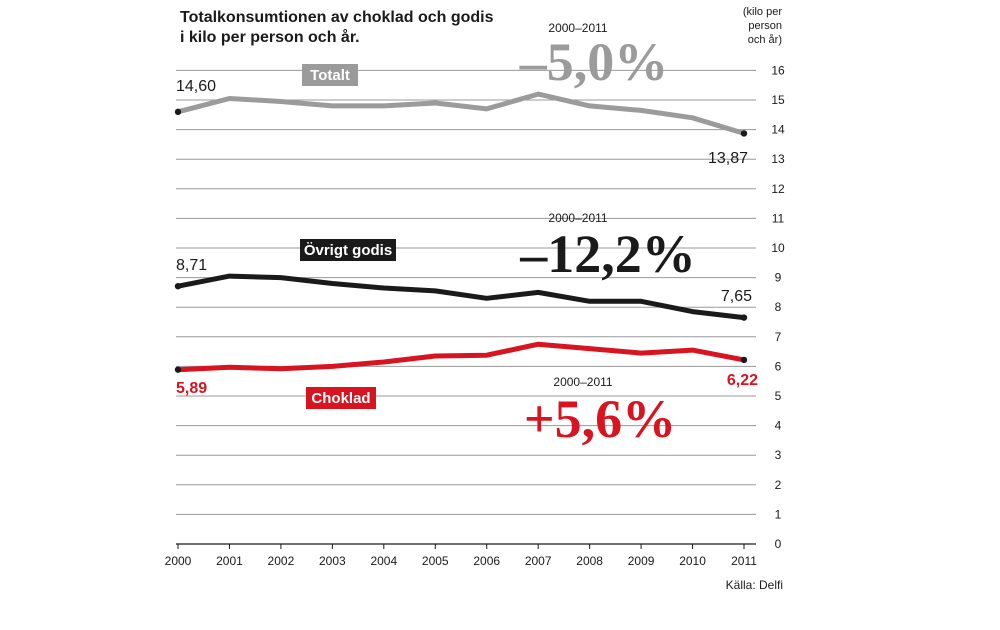 This screenshot has height=630, width=1000. What do you see at coordinates (744, 561) in the screenshot?
I see `x-tick-label: 2011` at bounding box center [744, 561].